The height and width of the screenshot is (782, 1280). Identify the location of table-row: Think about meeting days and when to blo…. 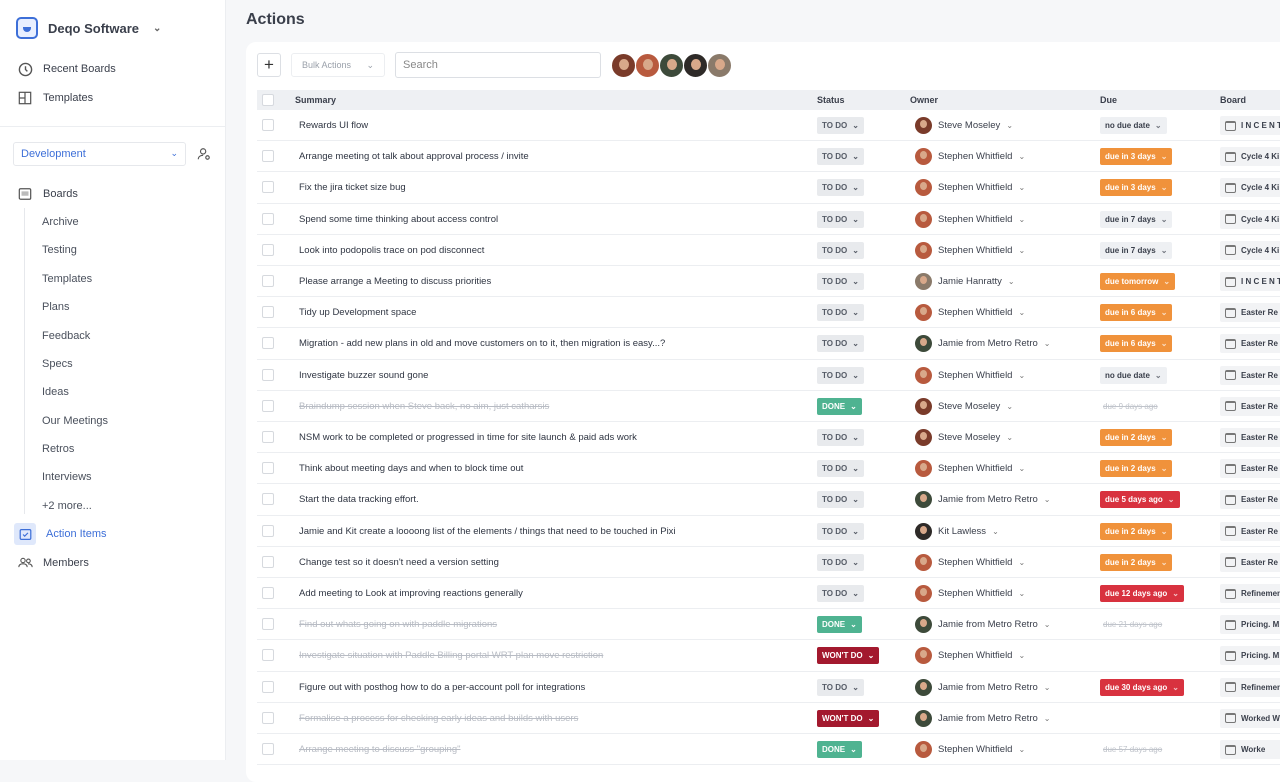
(768, 469).